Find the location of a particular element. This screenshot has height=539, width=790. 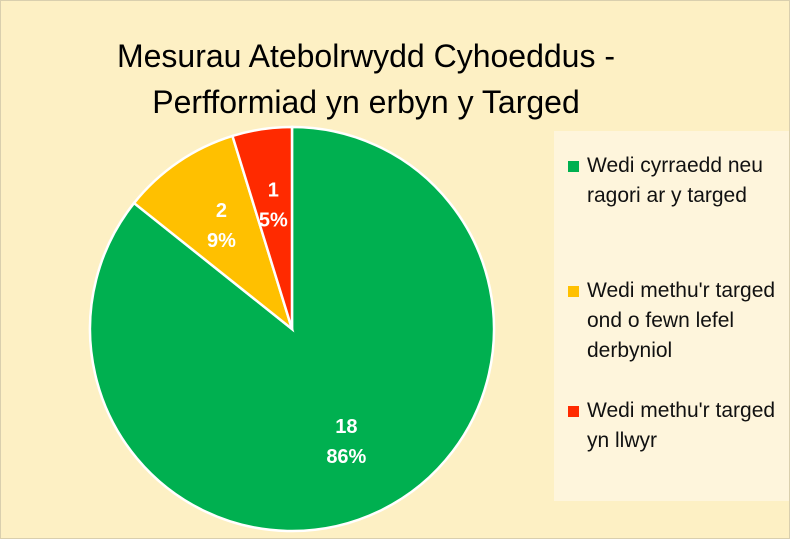

legend-label: Wedi methu'r targed yn llwyr is located at coordinates (681, 425).